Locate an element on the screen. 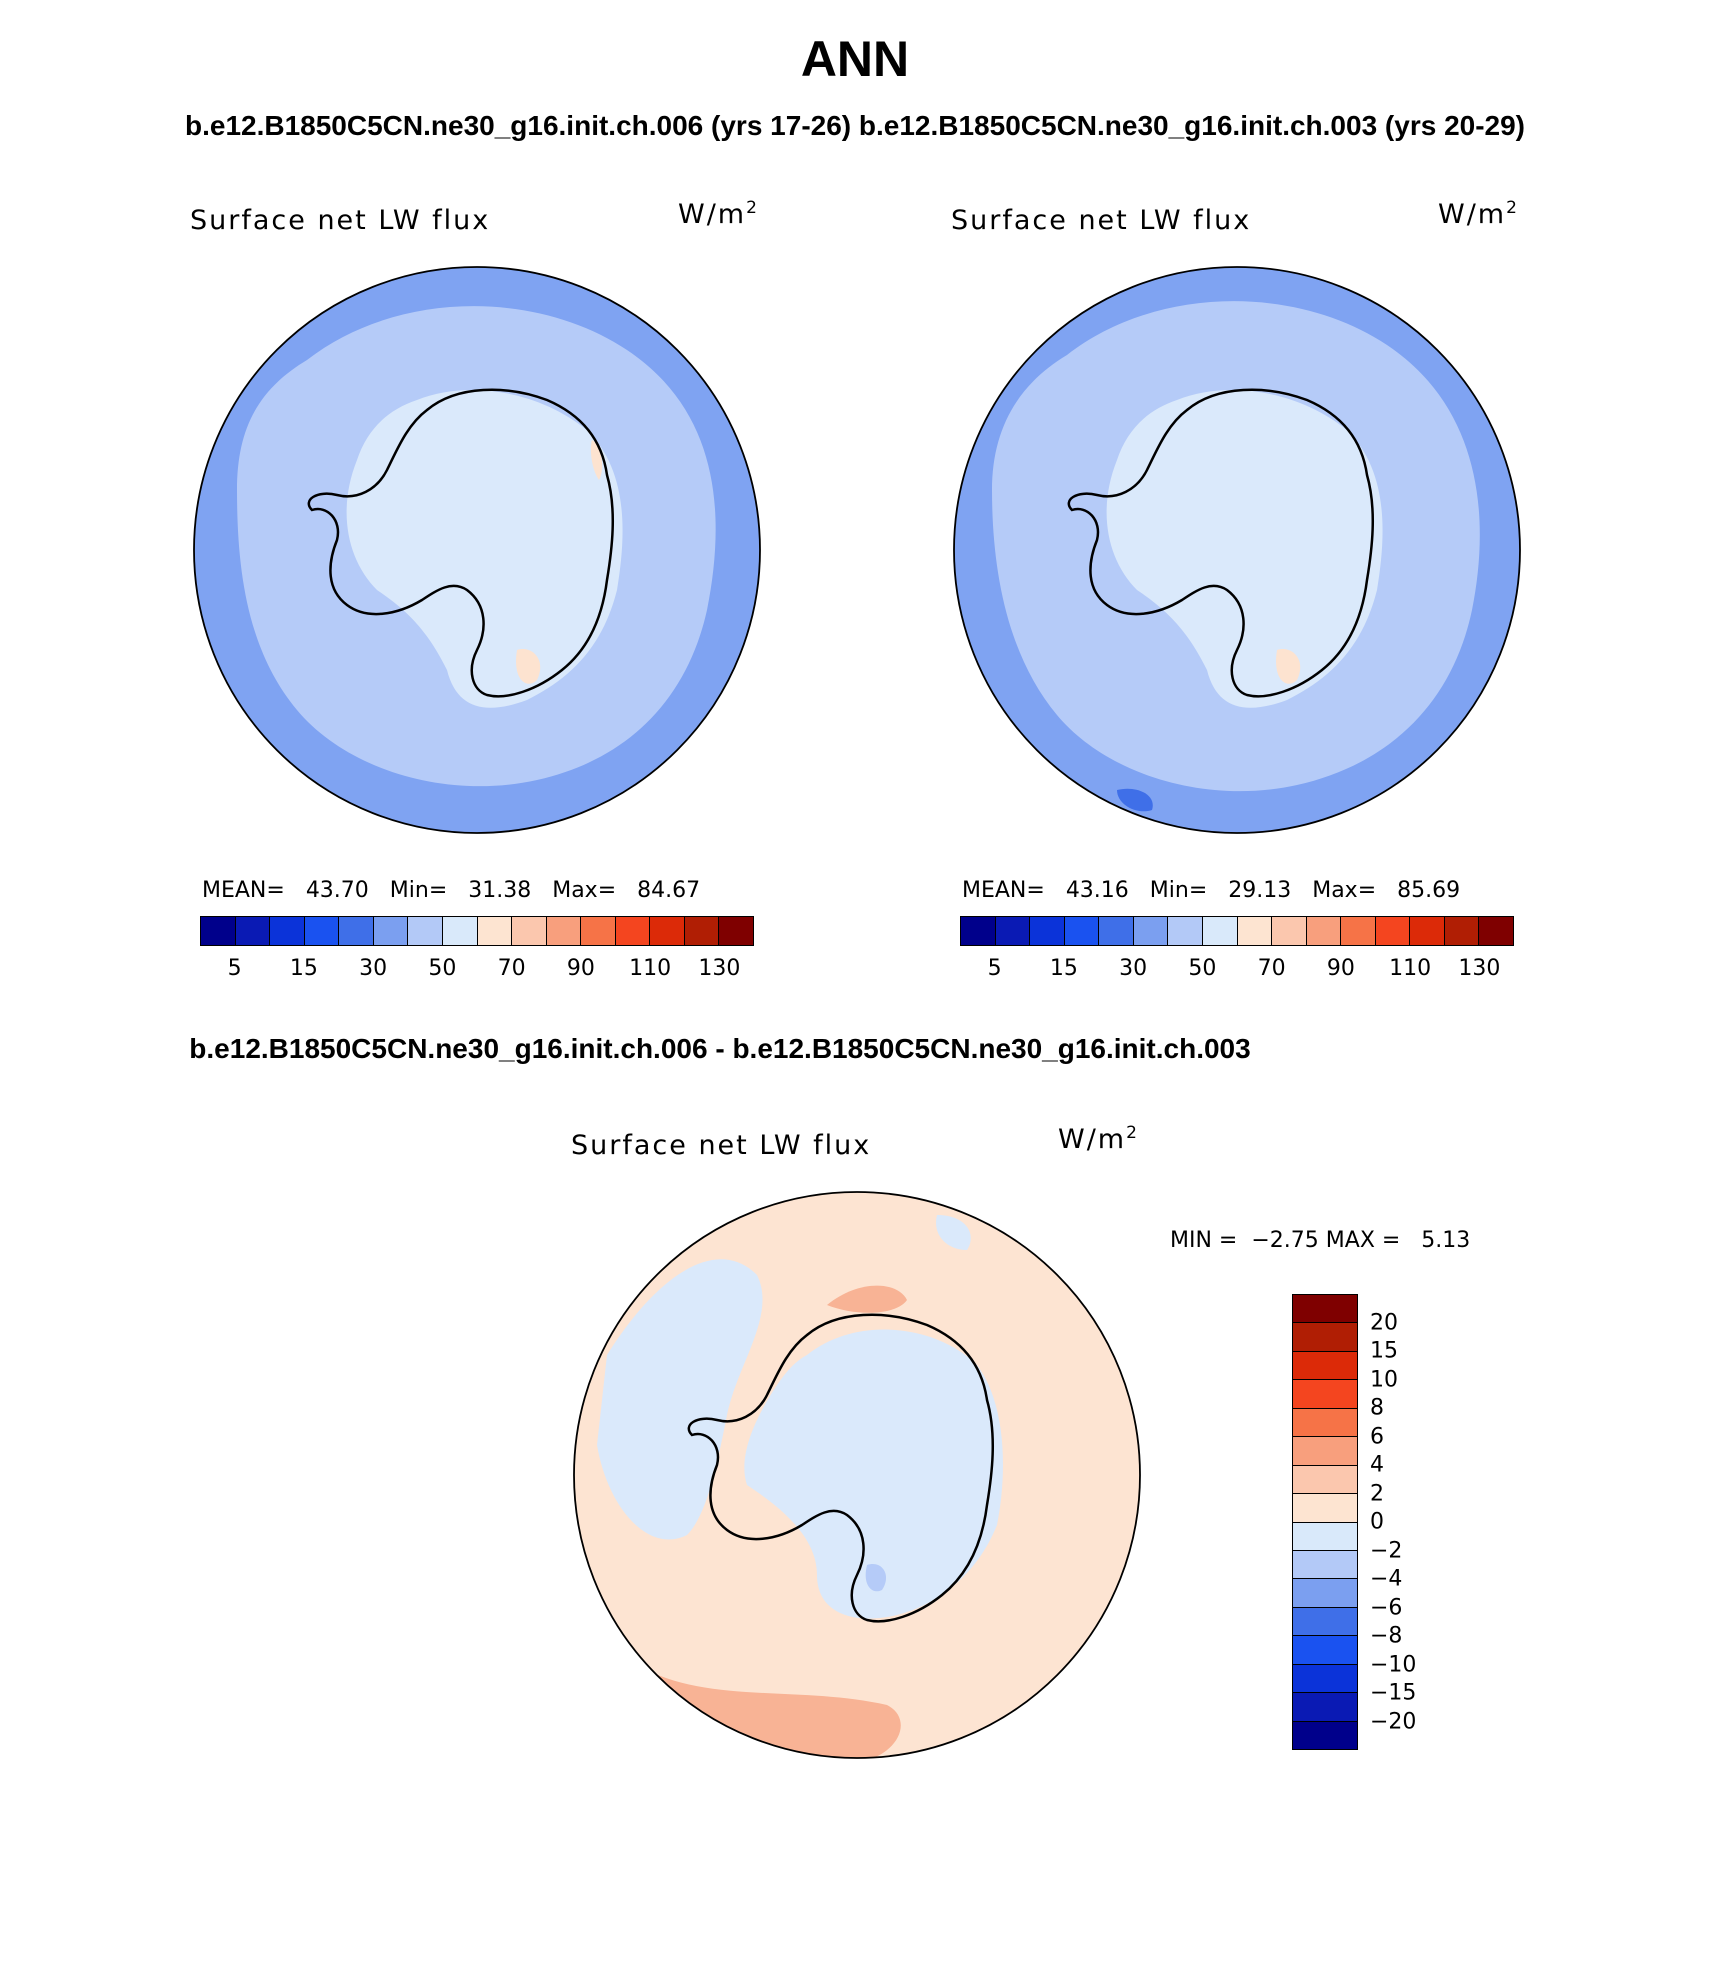 The image size is (1710, 1972). diff-field-cool-west is located at coordinates (680, 1399).